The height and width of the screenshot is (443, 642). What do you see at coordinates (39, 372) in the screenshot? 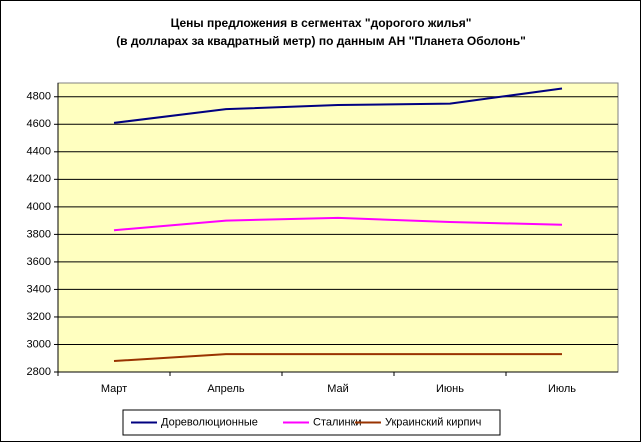
I see `y-tick-label: 2800` at bounding box center [39, 372].